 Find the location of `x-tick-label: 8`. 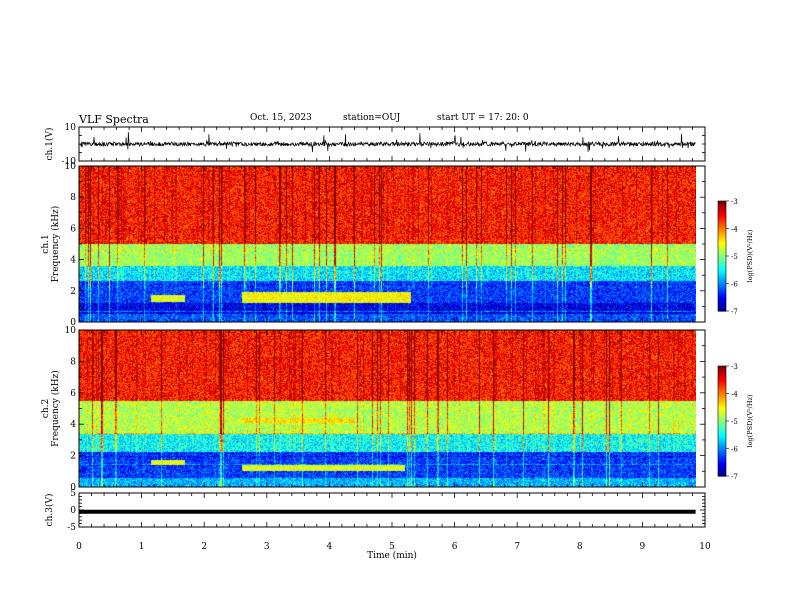

x-tick-label: 8 is located at coordinates (580, 547).